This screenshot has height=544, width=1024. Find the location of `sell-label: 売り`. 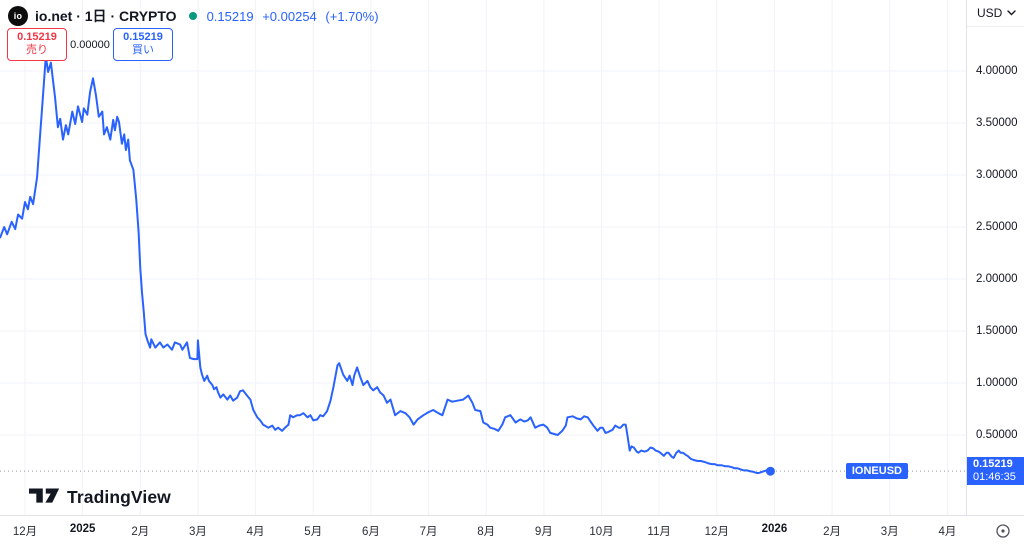

sell-label: 売り is located at coordinates (37, 50).